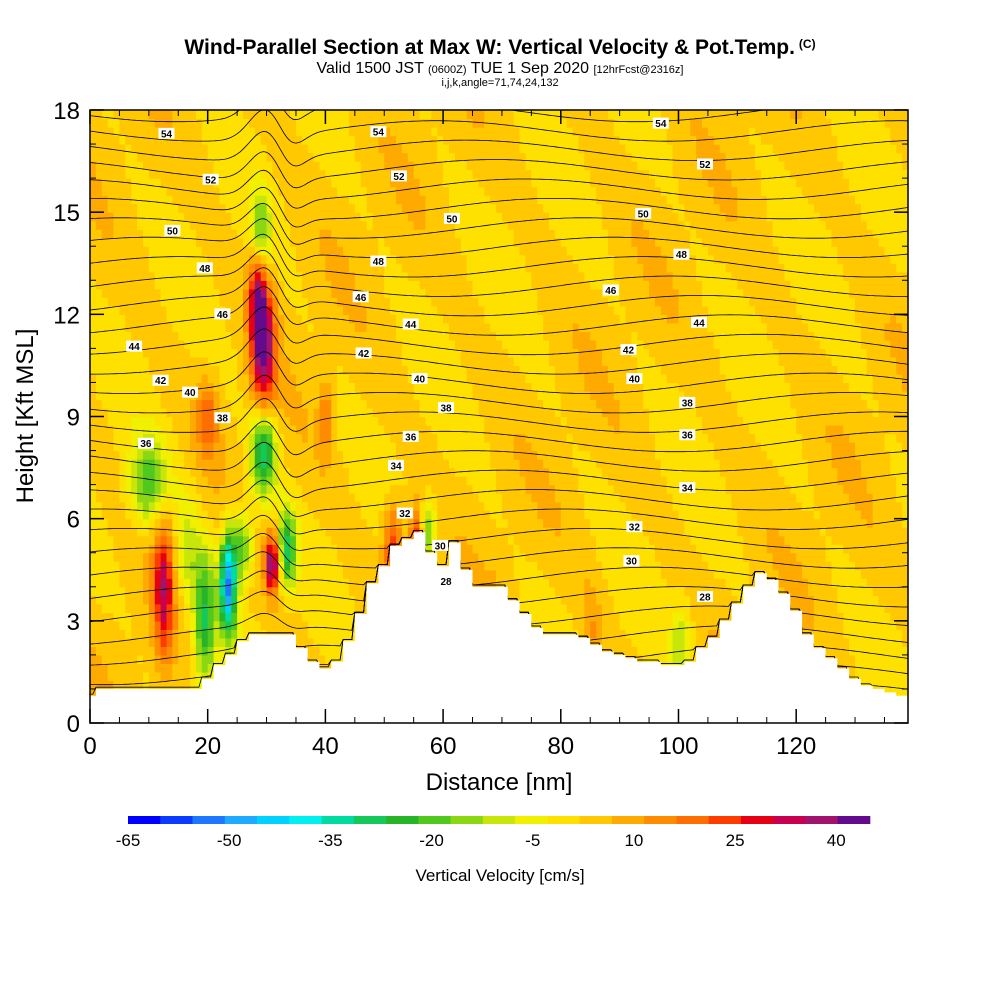 The width and height of the screenshot is (1000, 1000). I want to click on index-info: i,j,k,angle=71,74,24,132, so click(500, 83).